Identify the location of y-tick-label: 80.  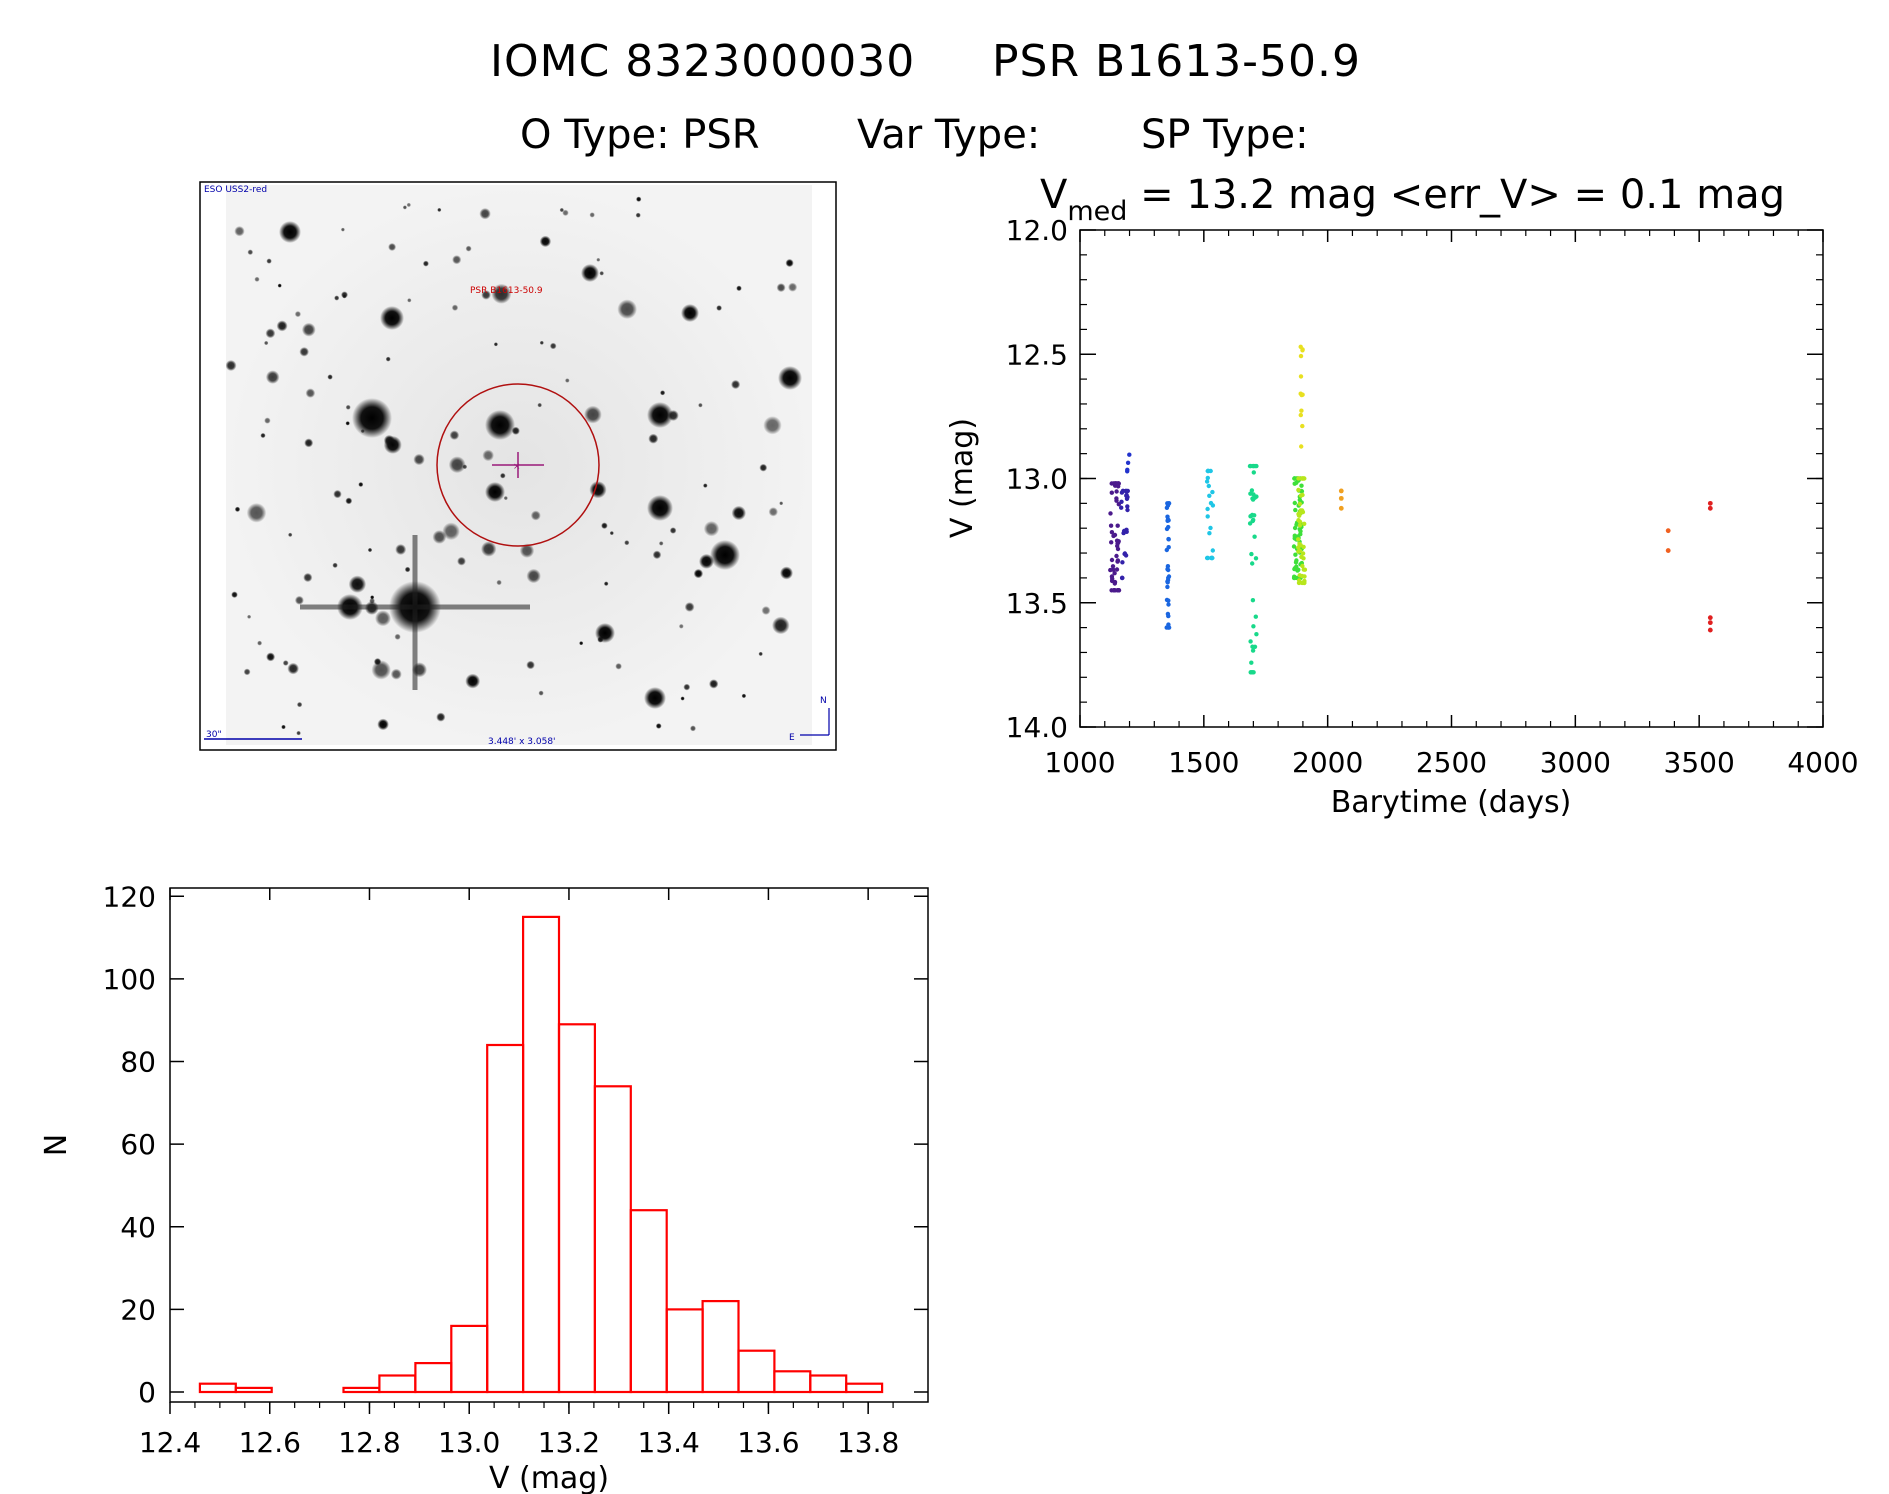
(138, 1062).